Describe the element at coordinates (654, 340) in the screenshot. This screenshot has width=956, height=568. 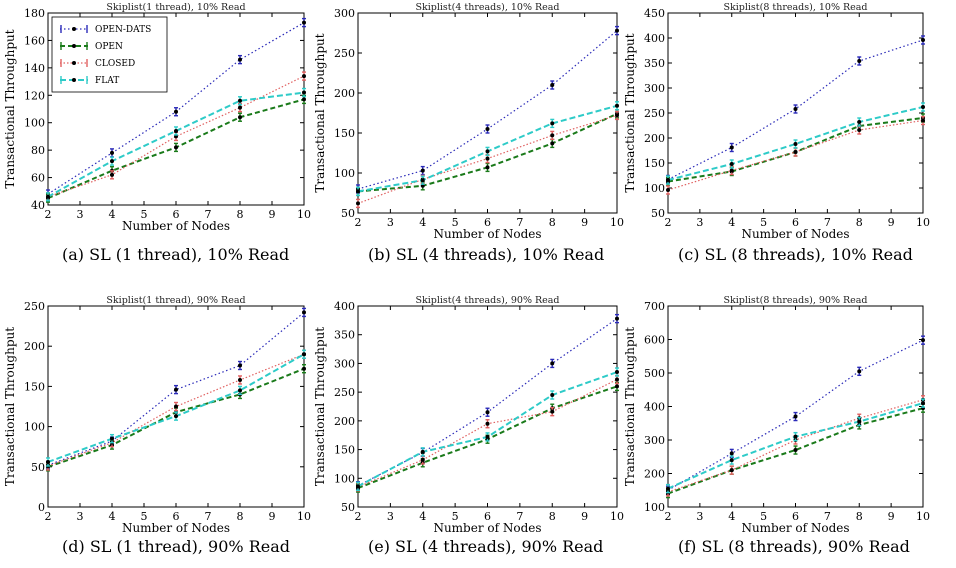
I see `y-tick-label: 600` at that location.